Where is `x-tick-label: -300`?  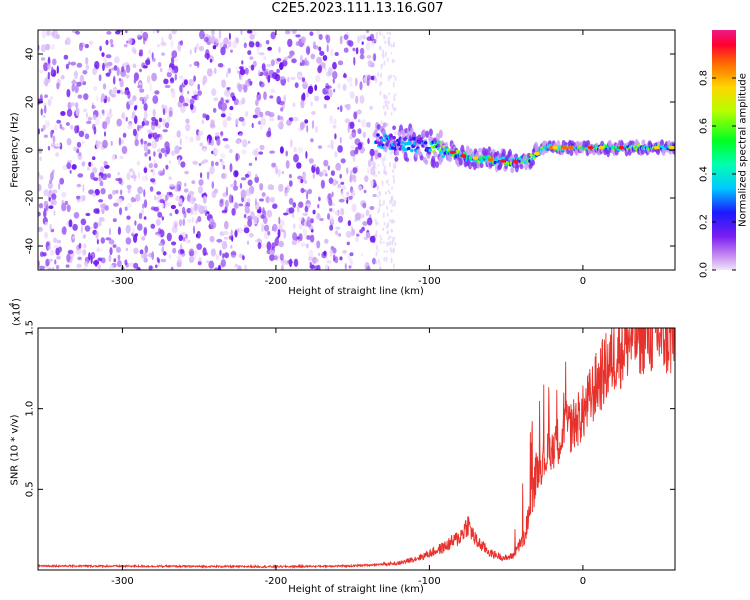 x-tick-label: -300 is located at coordinates (122, 581).